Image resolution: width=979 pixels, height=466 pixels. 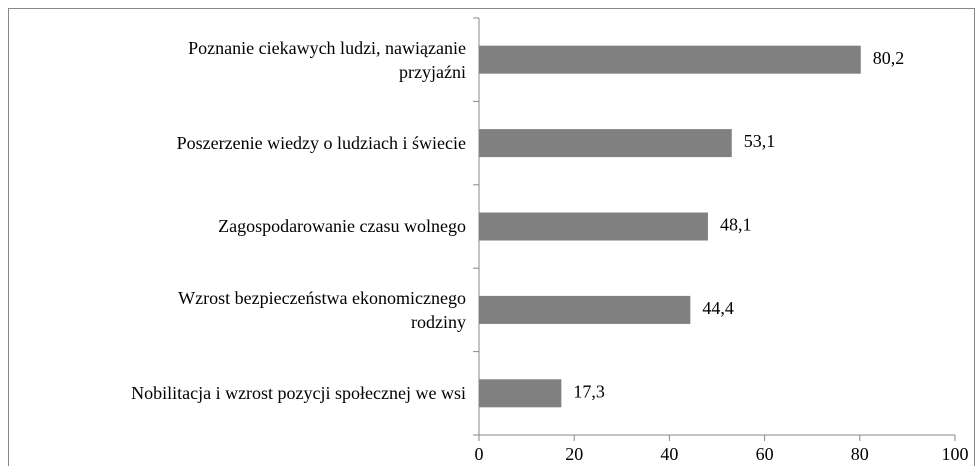 What do you see at coordinates (860, 454) in the screenshot?
I see `x-tick-label: 80` at bounding box center [860, 454].